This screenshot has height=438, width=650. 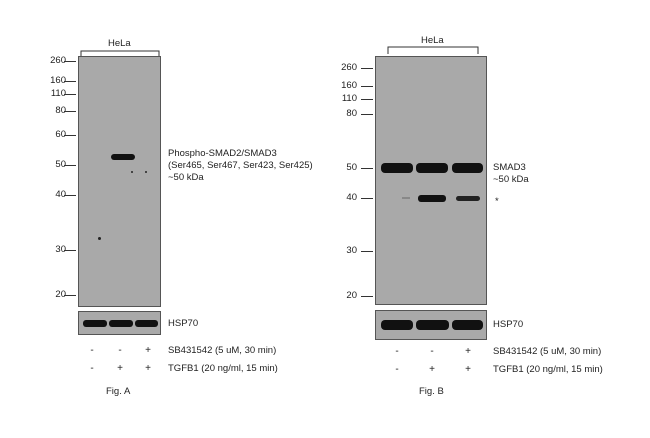 I want to click on target-label-line-3: ~50 kDa, so click(x=186, y=177).